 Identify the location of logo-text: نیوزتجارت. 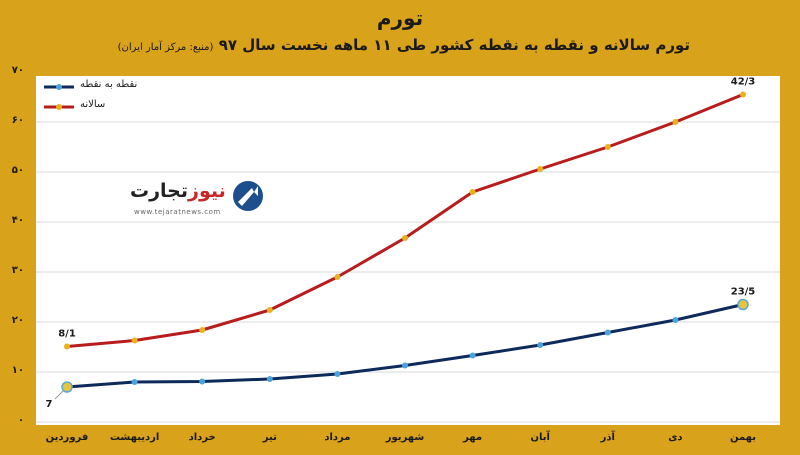
(178, 191).